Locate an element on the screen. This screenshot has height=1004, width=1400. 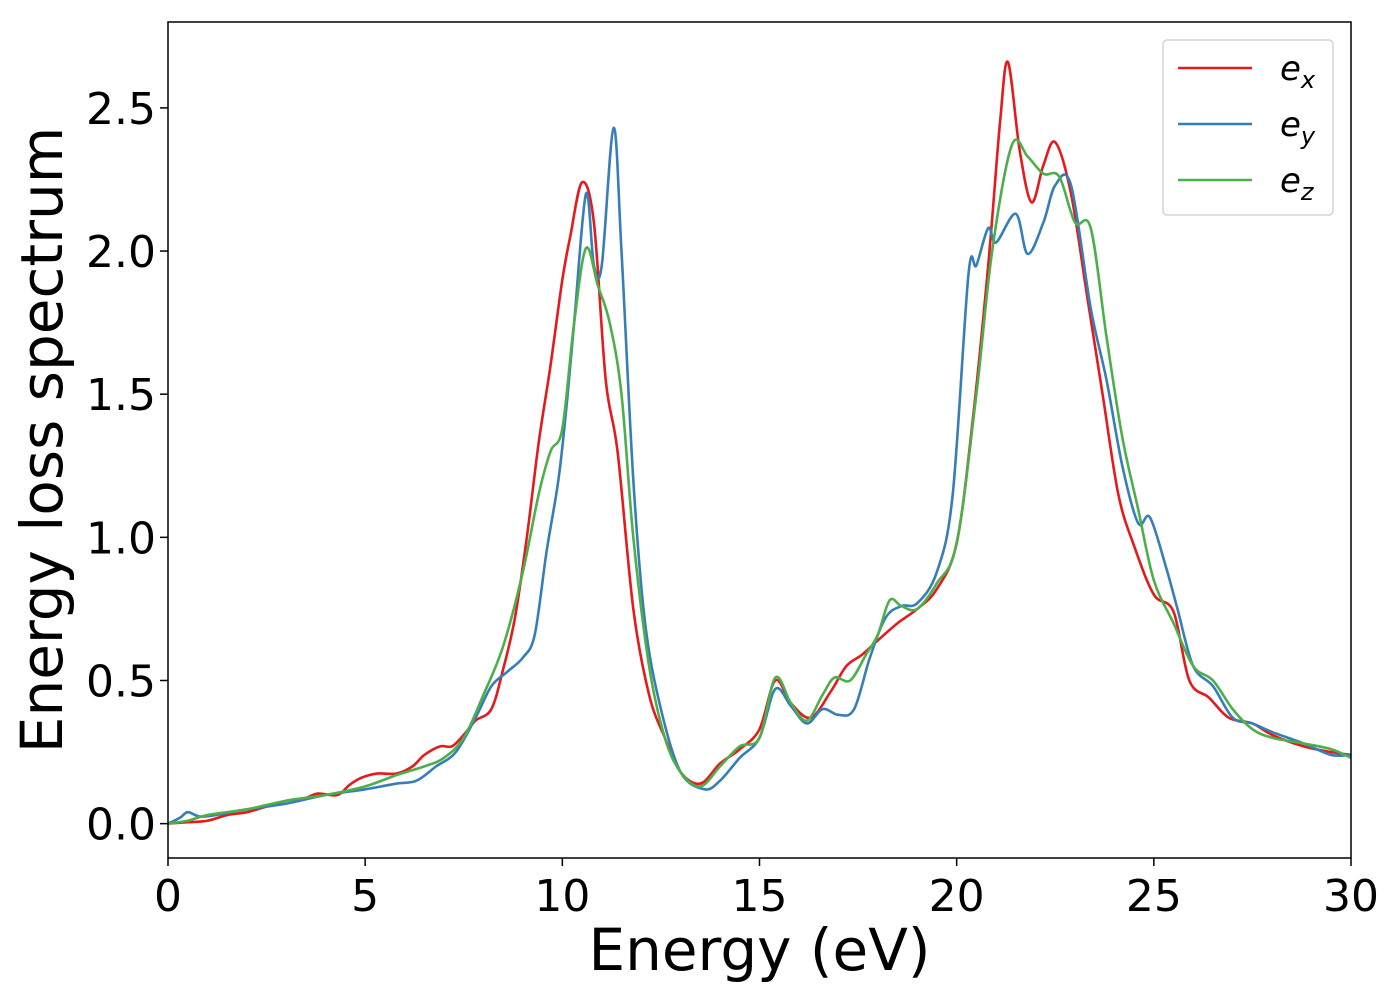
x-axis-label: Energy (eV) is located at coordinates (759, 950).